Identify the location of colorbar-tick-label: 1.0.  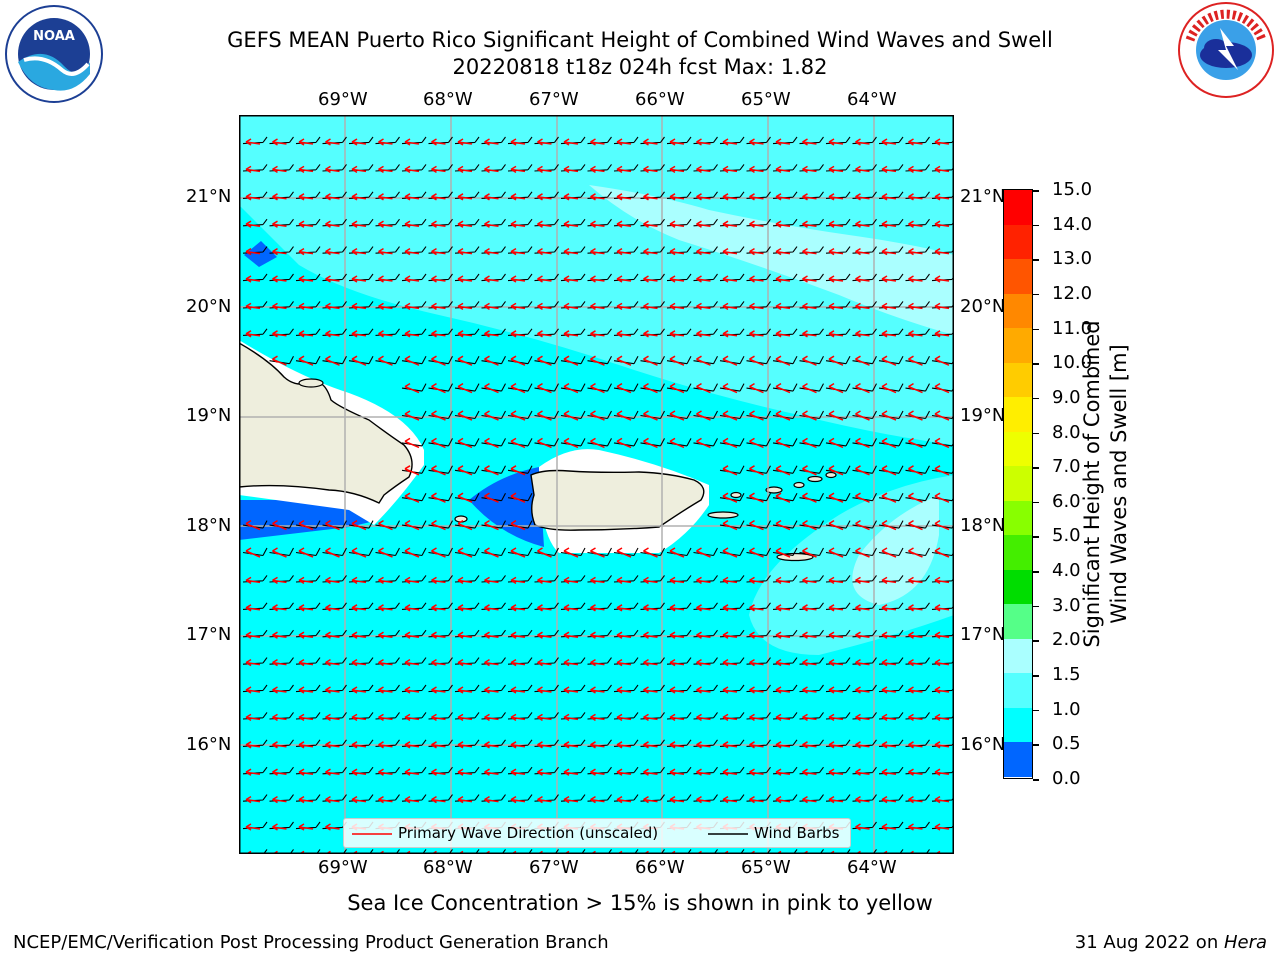
(1066, 709).